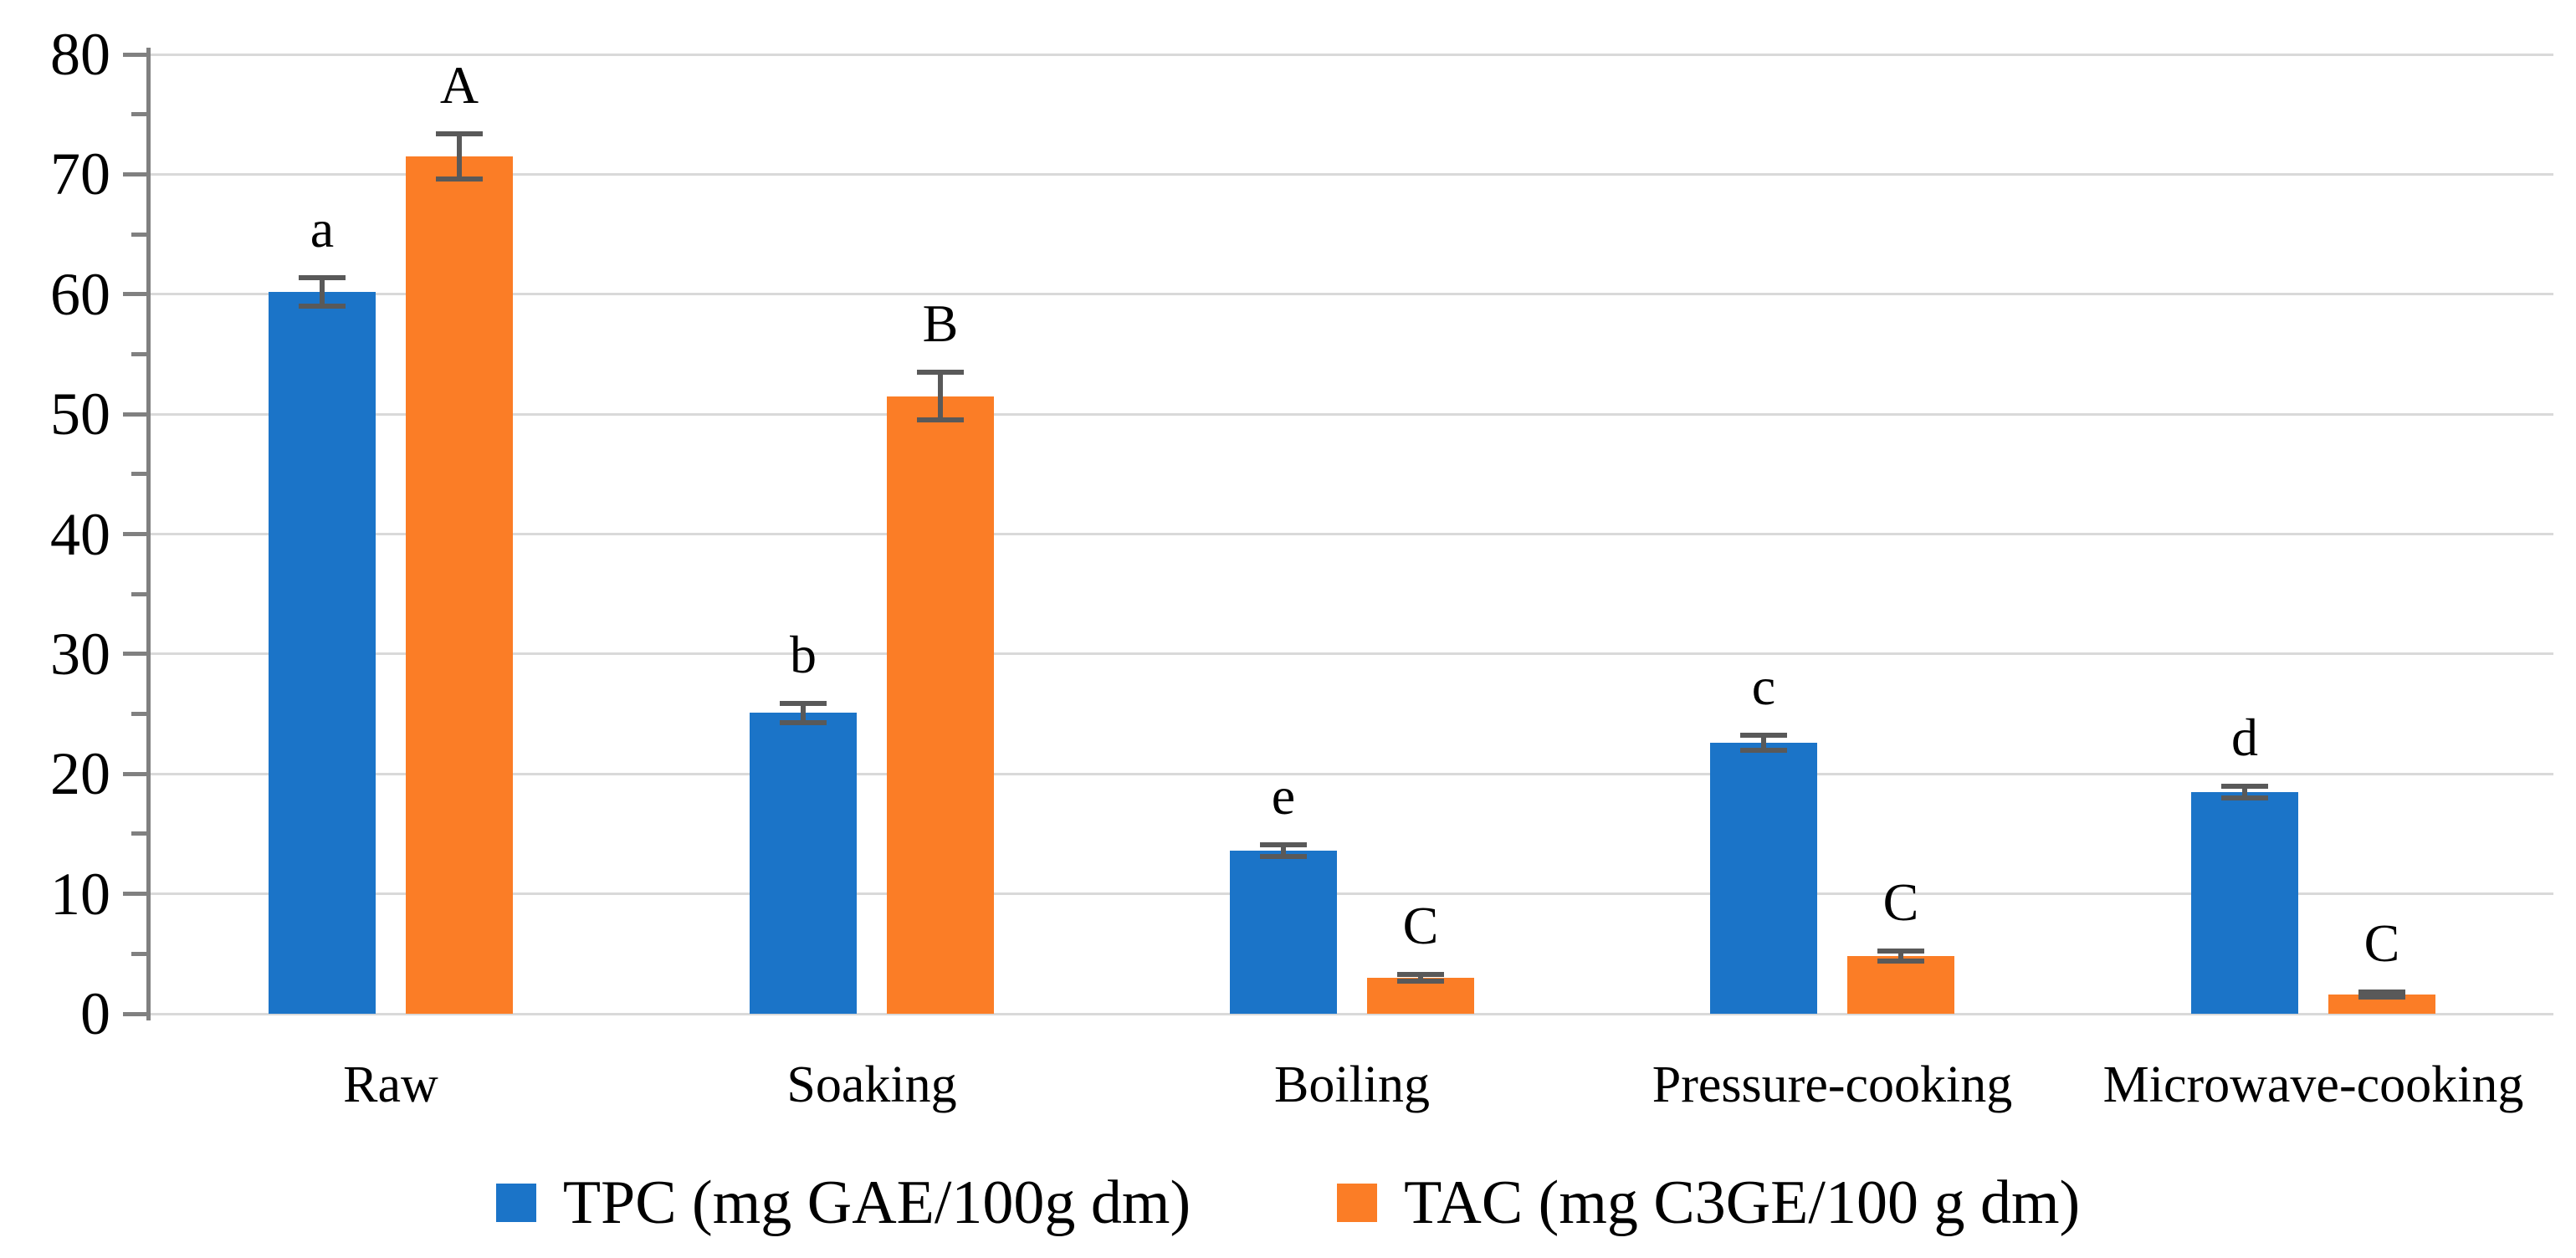  What do you see at coordinates (1421, 996) in the screenshot?
I see `bar-tac-boiling` at bounding box center [1421, 996].